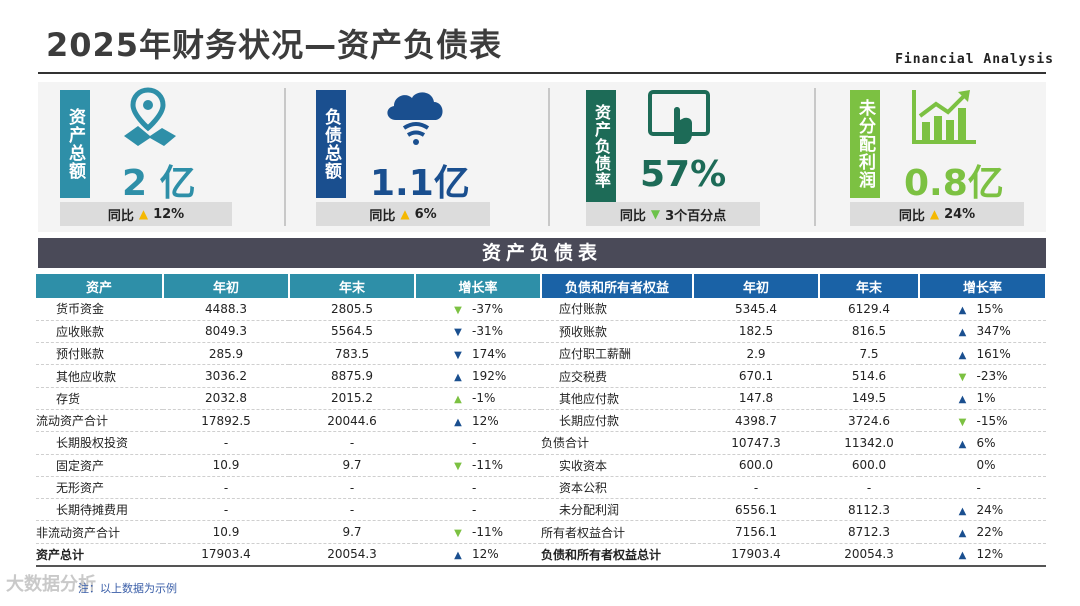 This screenshot has height=606, width=1080. What do you see at coordinates (617, 309) in the screenshot?
I see `liability-name: 应付账款` at bounding box center [617, 309].